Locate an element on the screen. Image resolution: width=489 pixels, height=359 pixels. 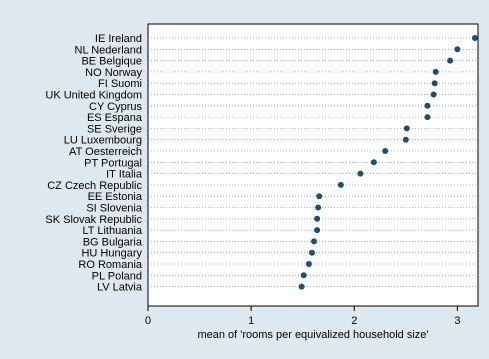
category-label: NO Norway is located at coordinates (113, 73).